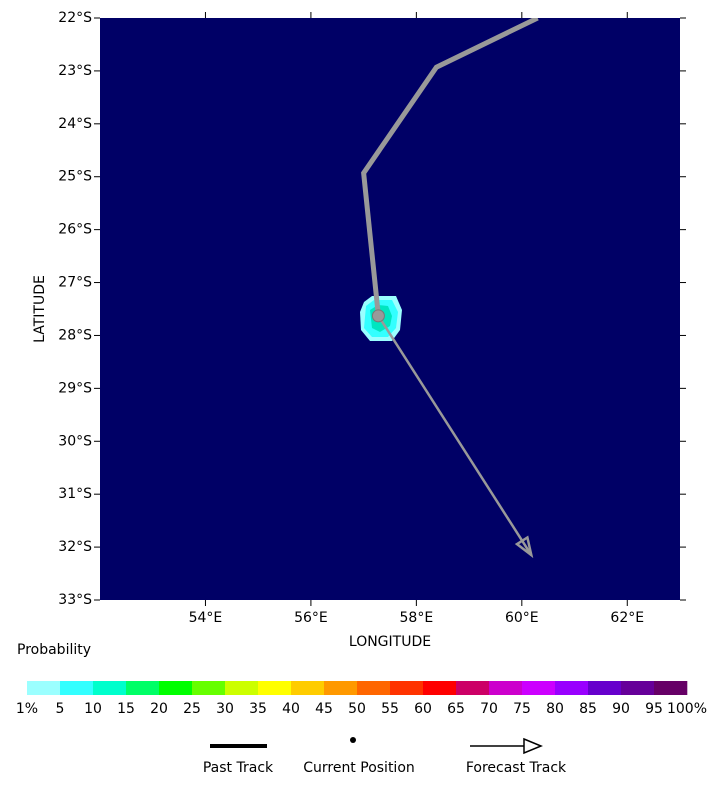 The width and height of the screenshot is (720, 810). What do you see at coordinates (357, 709) in the screenshot?
I see `colorbar-tick-label: 50` at bounding box center [357, 709].